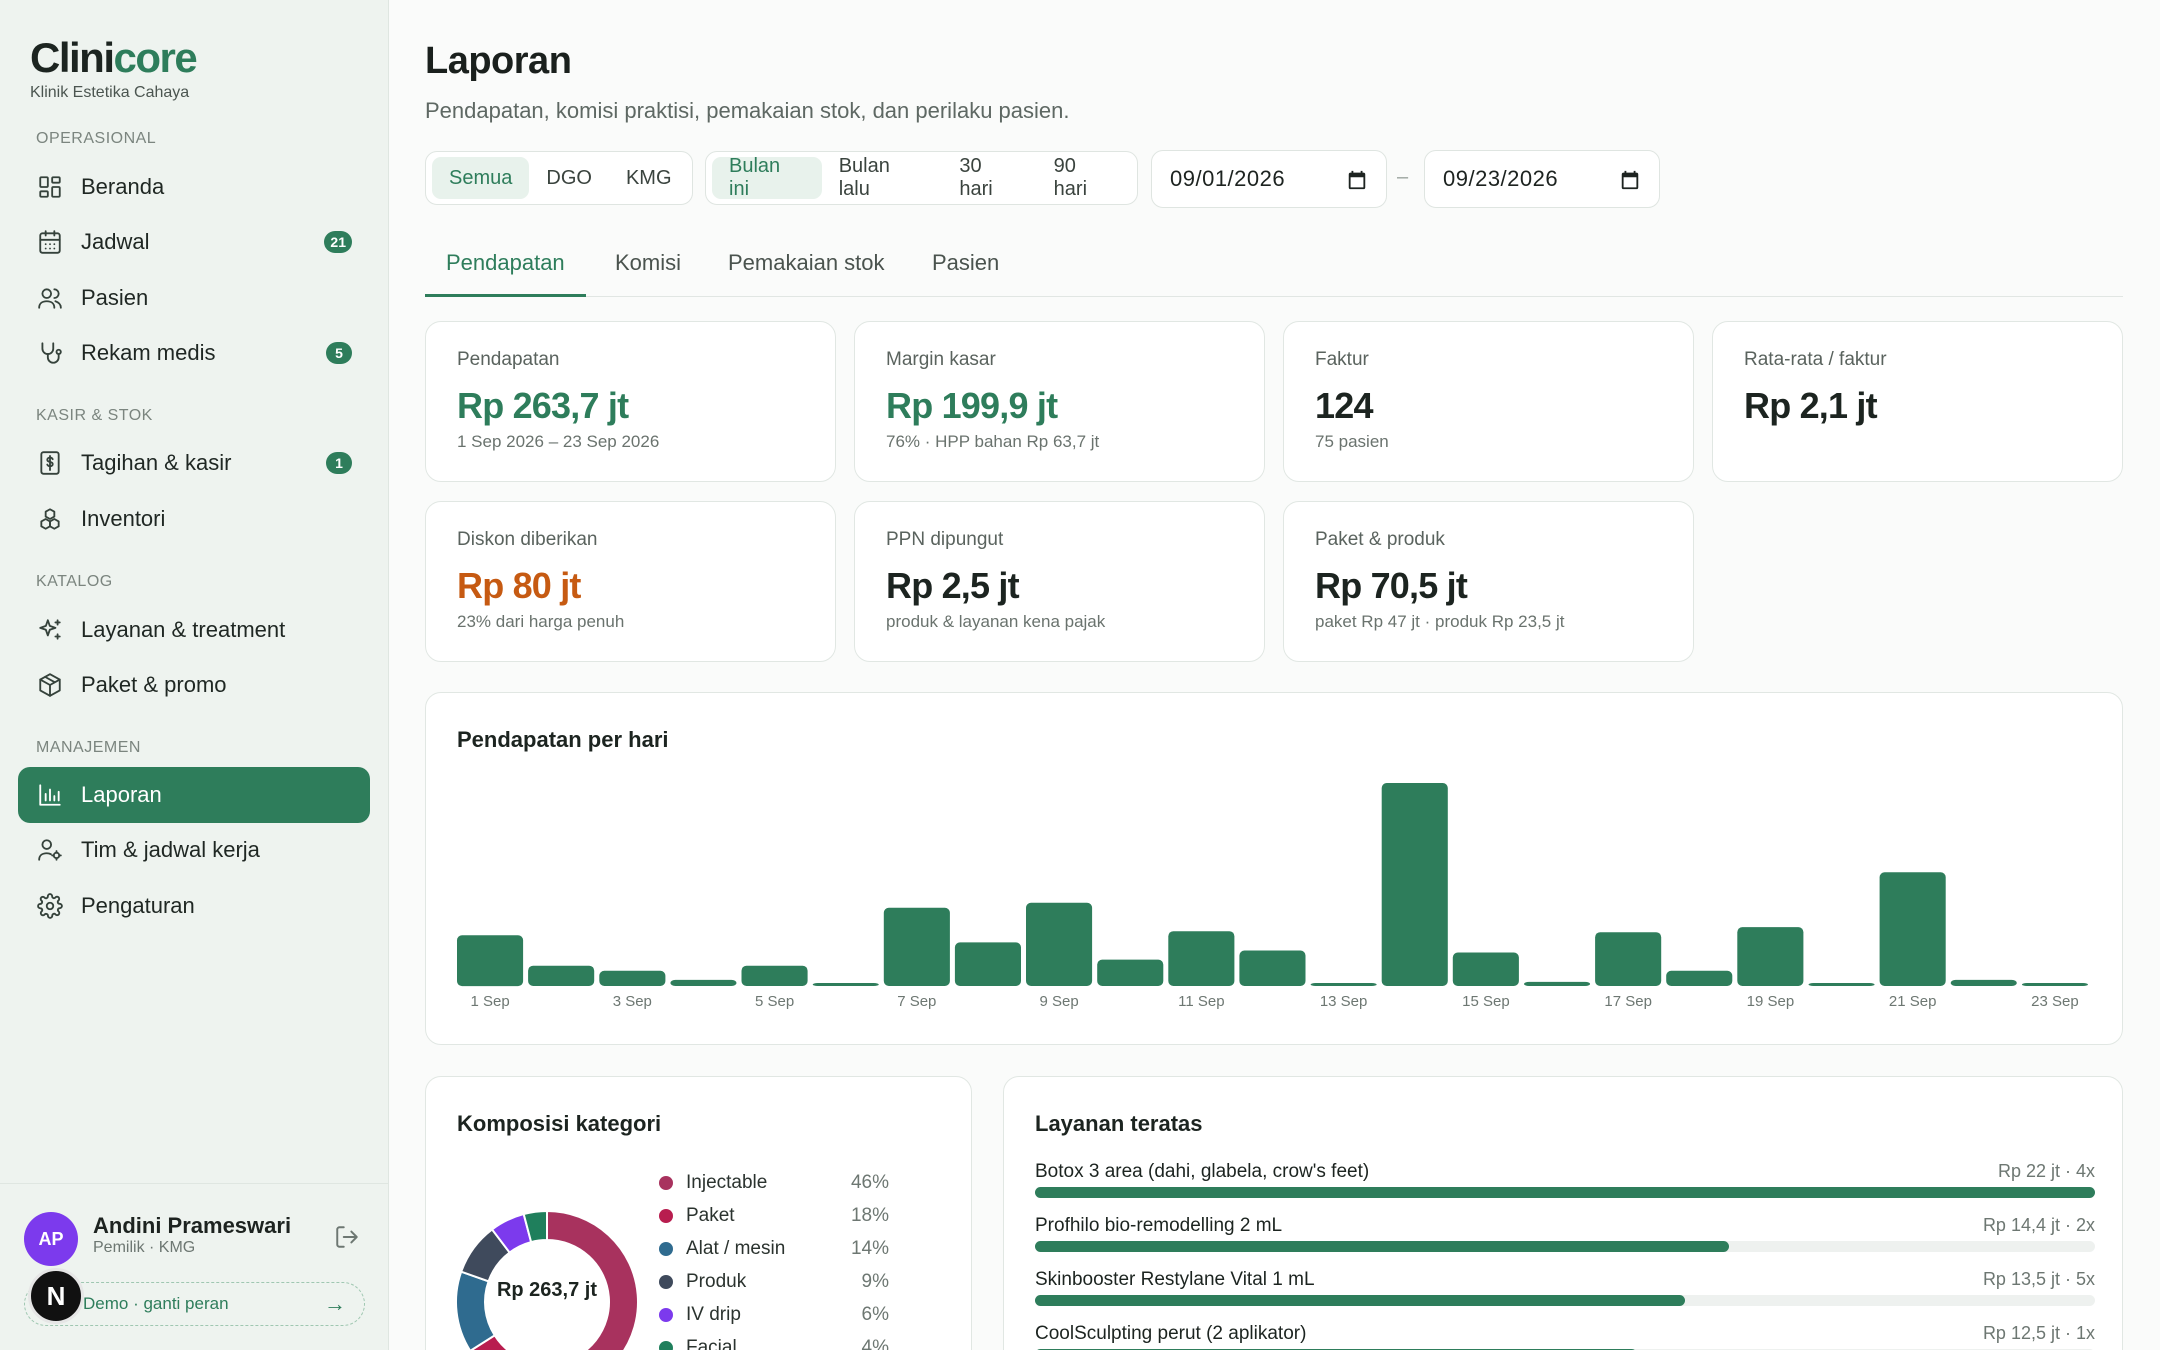 This screenshot has height=1350, width=2160. I want to click on sidebar-item-label: Jadwal, so click(115, 241).